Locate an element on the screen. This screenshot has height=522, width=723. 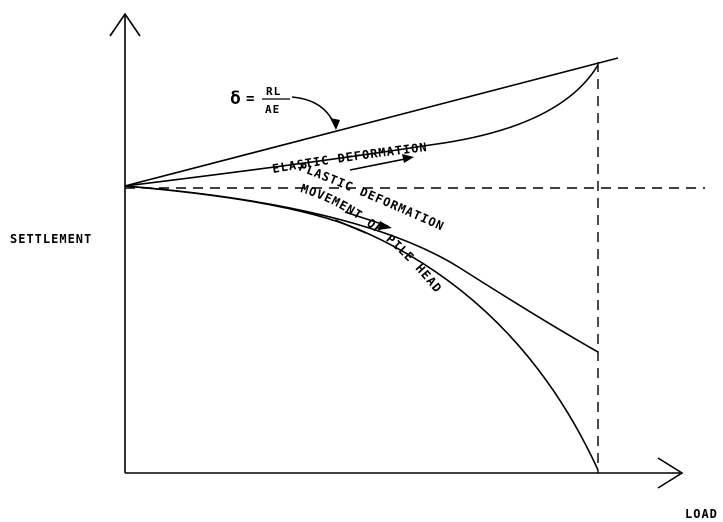
elastic-leader is located at coordinates (380, 164).